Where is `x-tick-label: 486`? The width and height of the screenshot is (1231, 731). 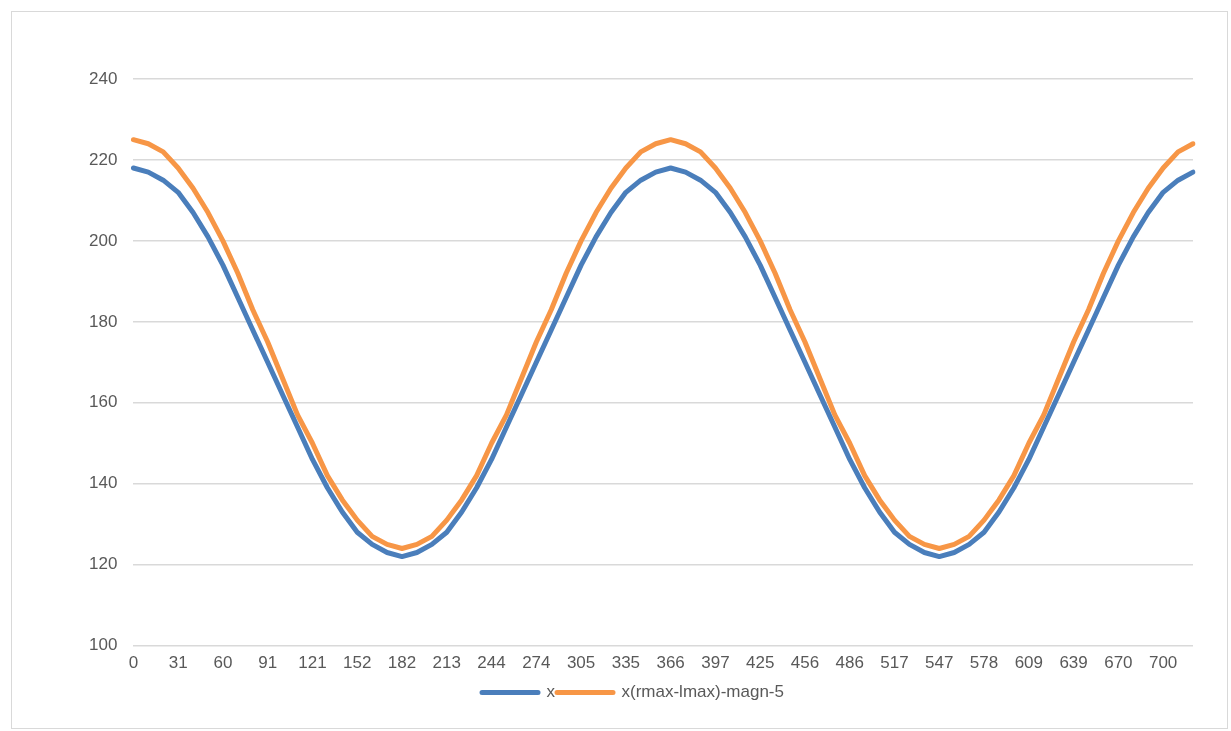
x-tick-label: 486 is located at coordinates (849, 663).